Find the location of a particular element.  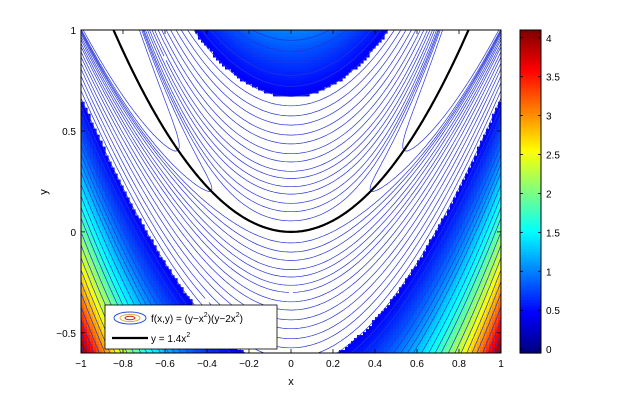

x-tick-label: 0.4 is located at coordinates (375, 364).